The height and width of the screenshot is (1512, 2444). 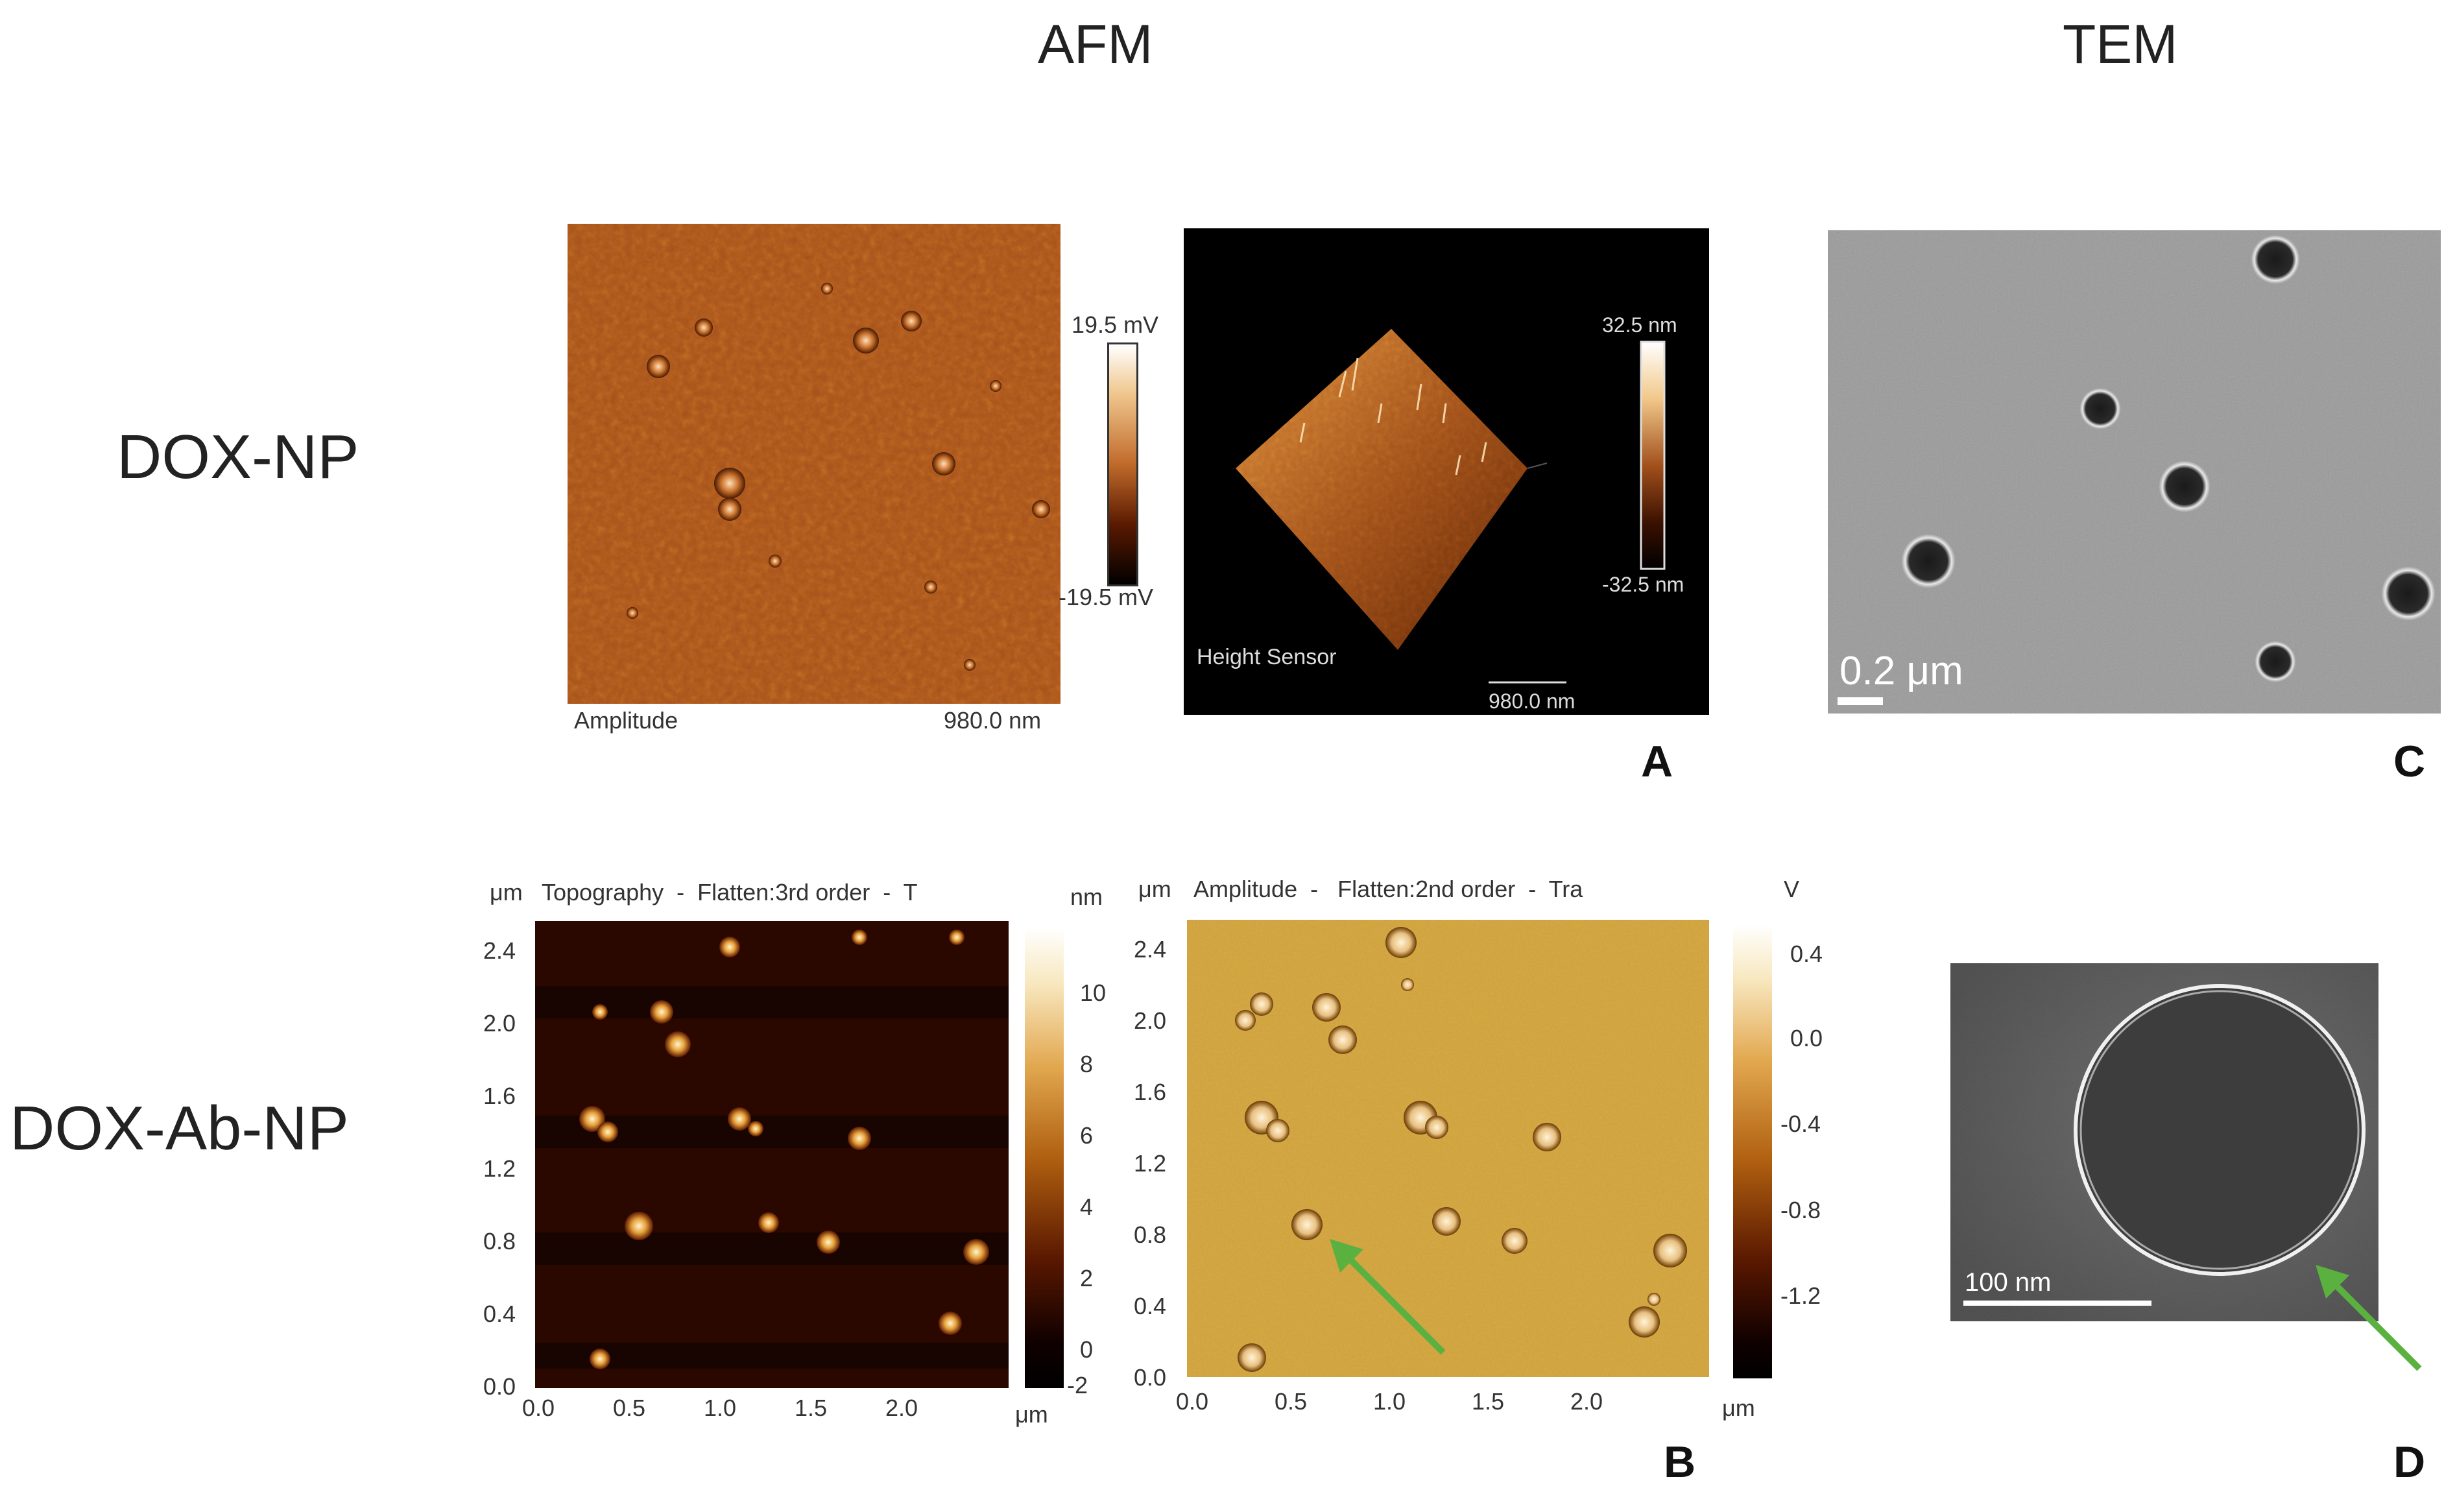 I want to click on amp-colorbar-tick: 0.4, so click(x=1806, y=954).